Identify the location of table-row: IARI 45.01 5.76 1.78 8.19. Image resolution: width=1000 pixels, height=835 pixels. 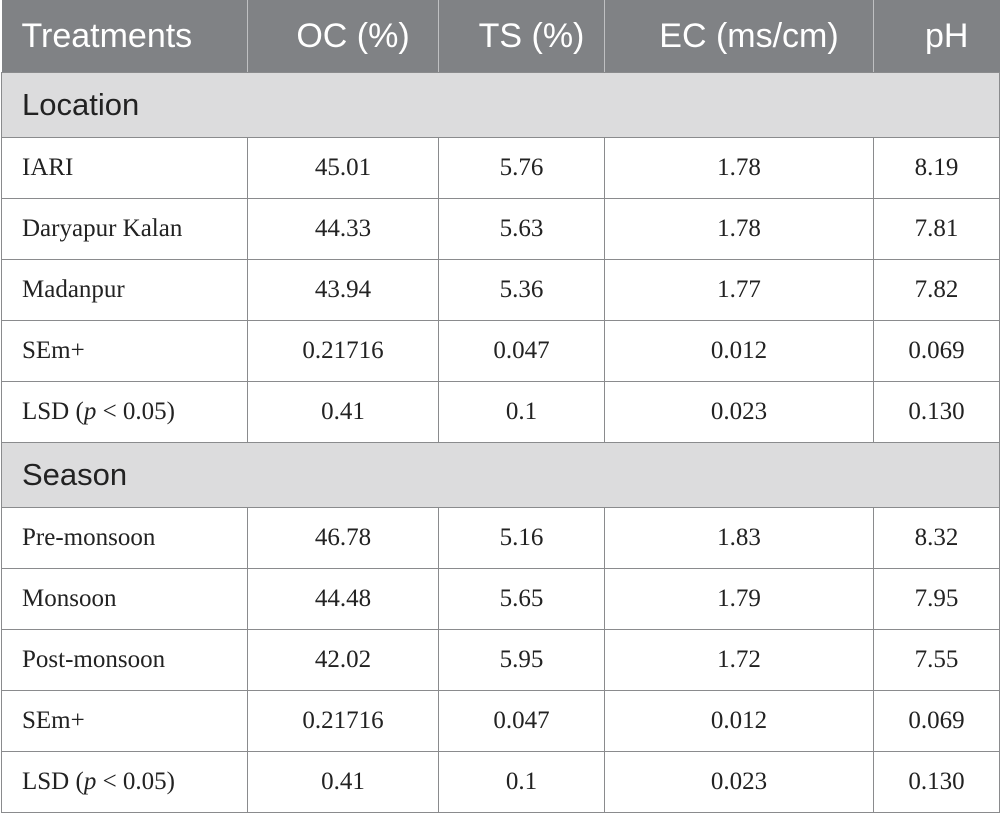
(500, 168).